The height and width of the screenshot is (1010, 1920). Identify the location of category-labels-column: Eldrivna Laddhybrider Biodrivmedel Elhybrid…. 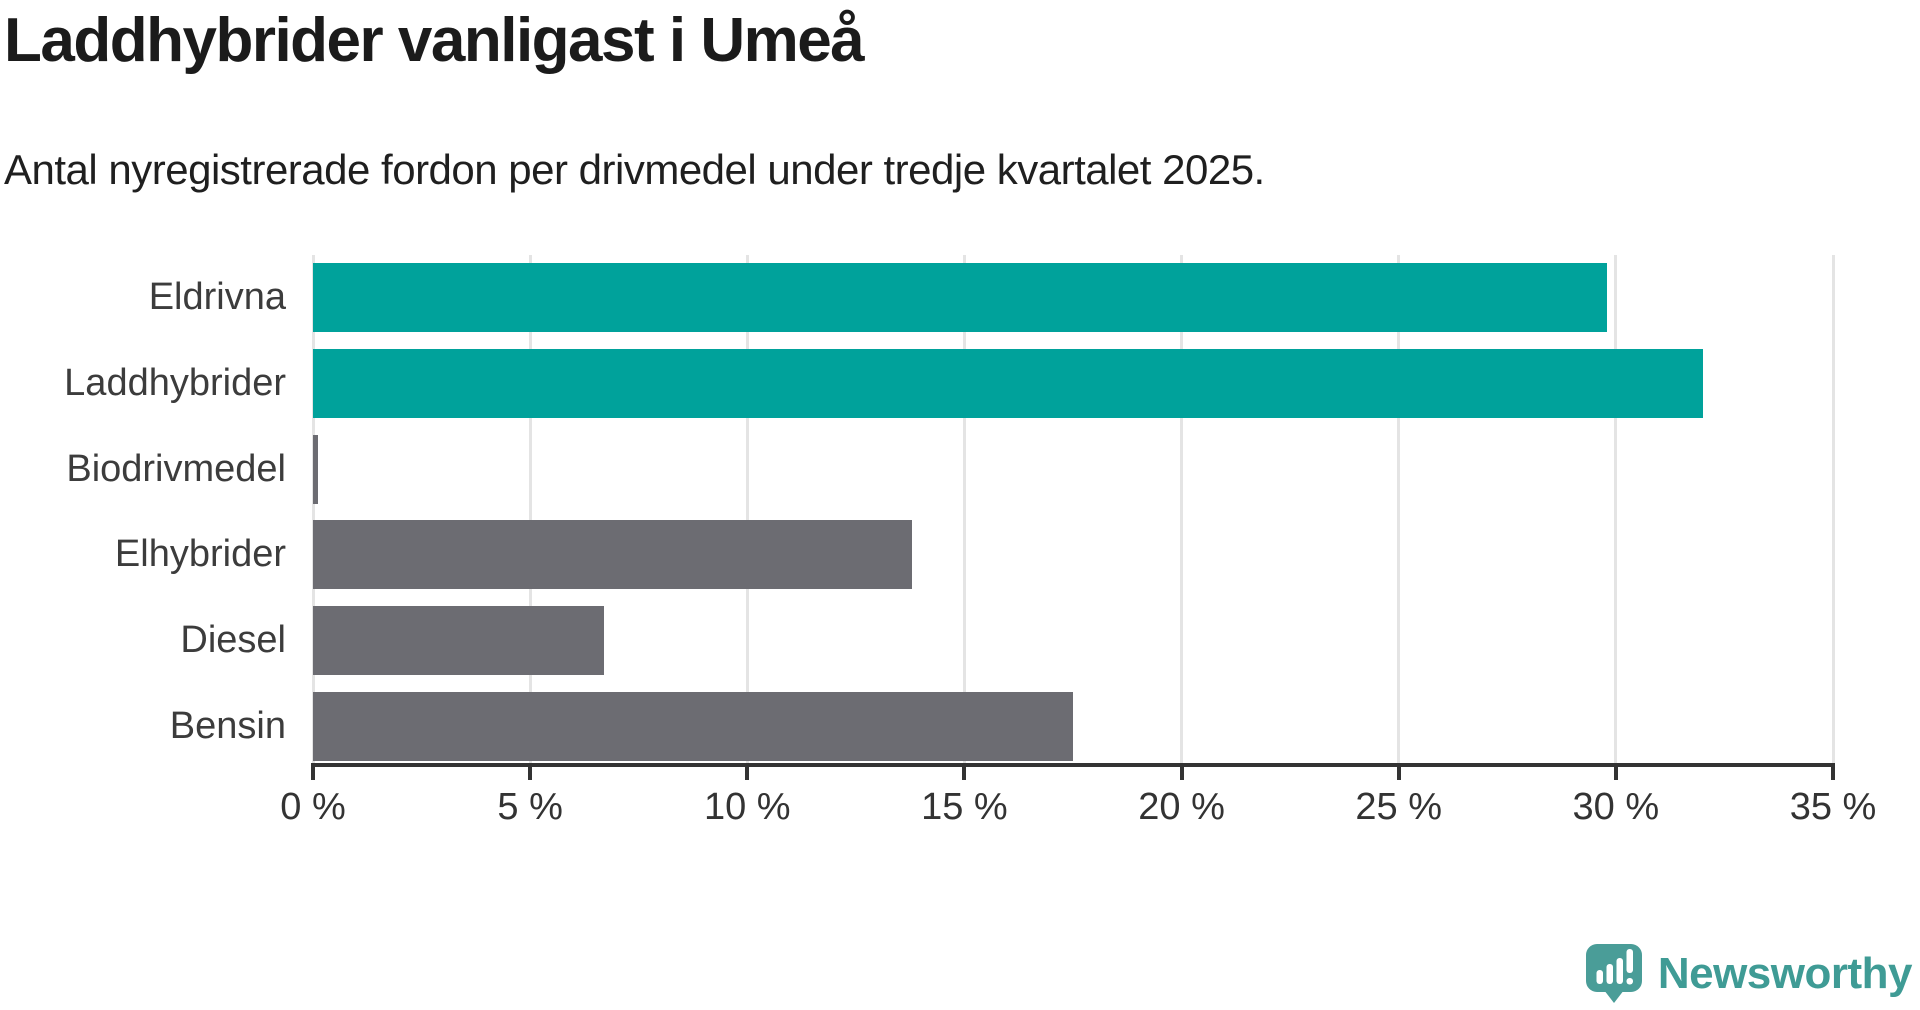
(143, 509).